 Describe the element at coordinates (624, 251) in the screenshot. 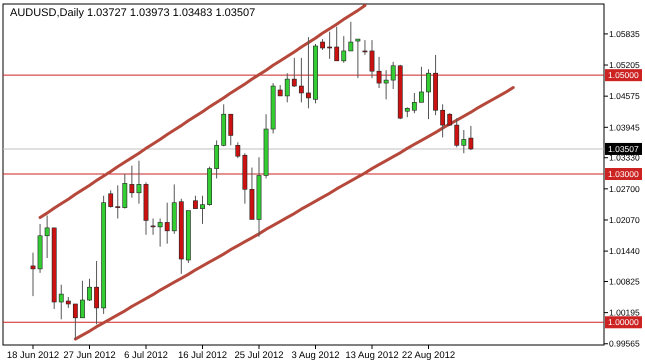

I see `y-tick-label: 1.01440` at that location.